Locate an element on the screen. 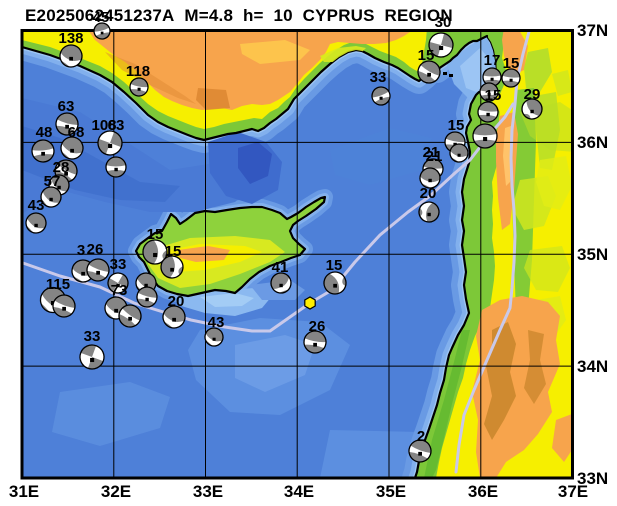  svg-text: 118 is located at coordinates (138, 71).